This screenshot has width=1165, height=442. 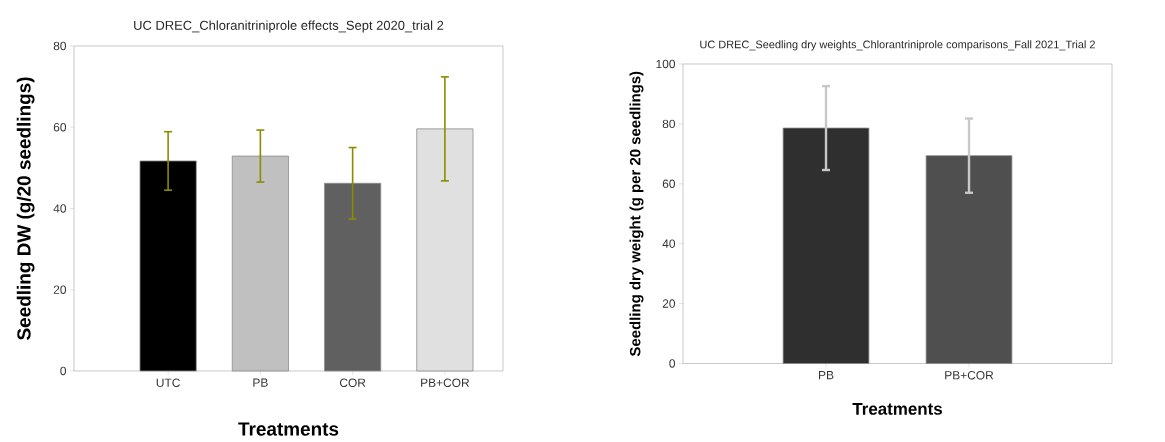 What do you see at coordinates (25, 208) in the screenshot?
I see `y-axis-title: Seedling DW (g/20 seedlings)` at bounding box center [25, 208].